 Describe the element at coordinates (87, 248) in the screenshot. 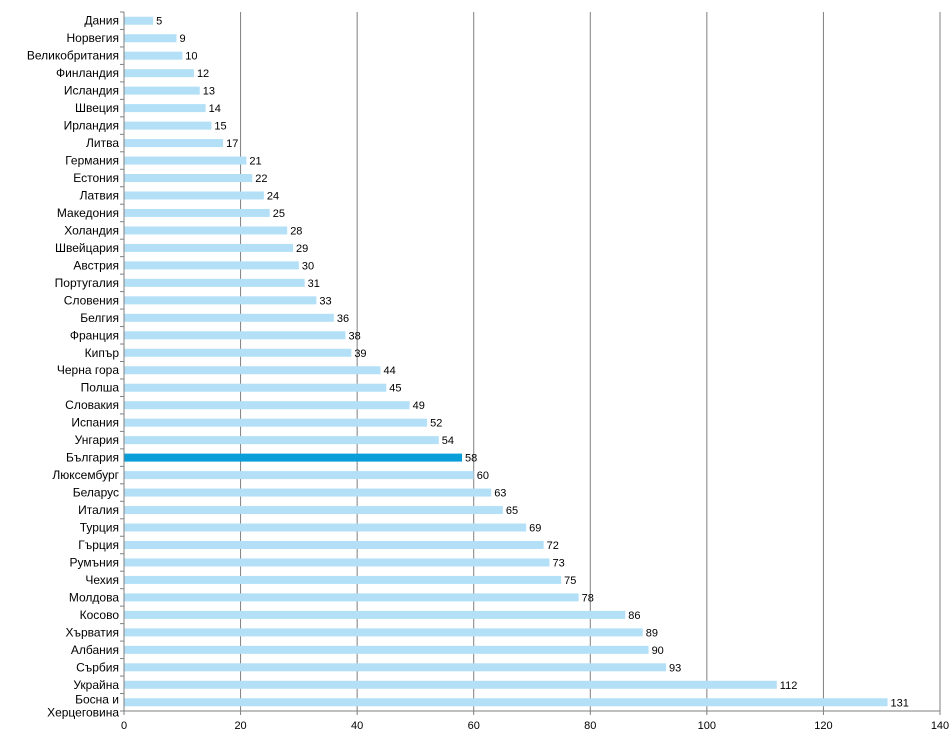

I see `category-label-13: Швейцария` at that location.